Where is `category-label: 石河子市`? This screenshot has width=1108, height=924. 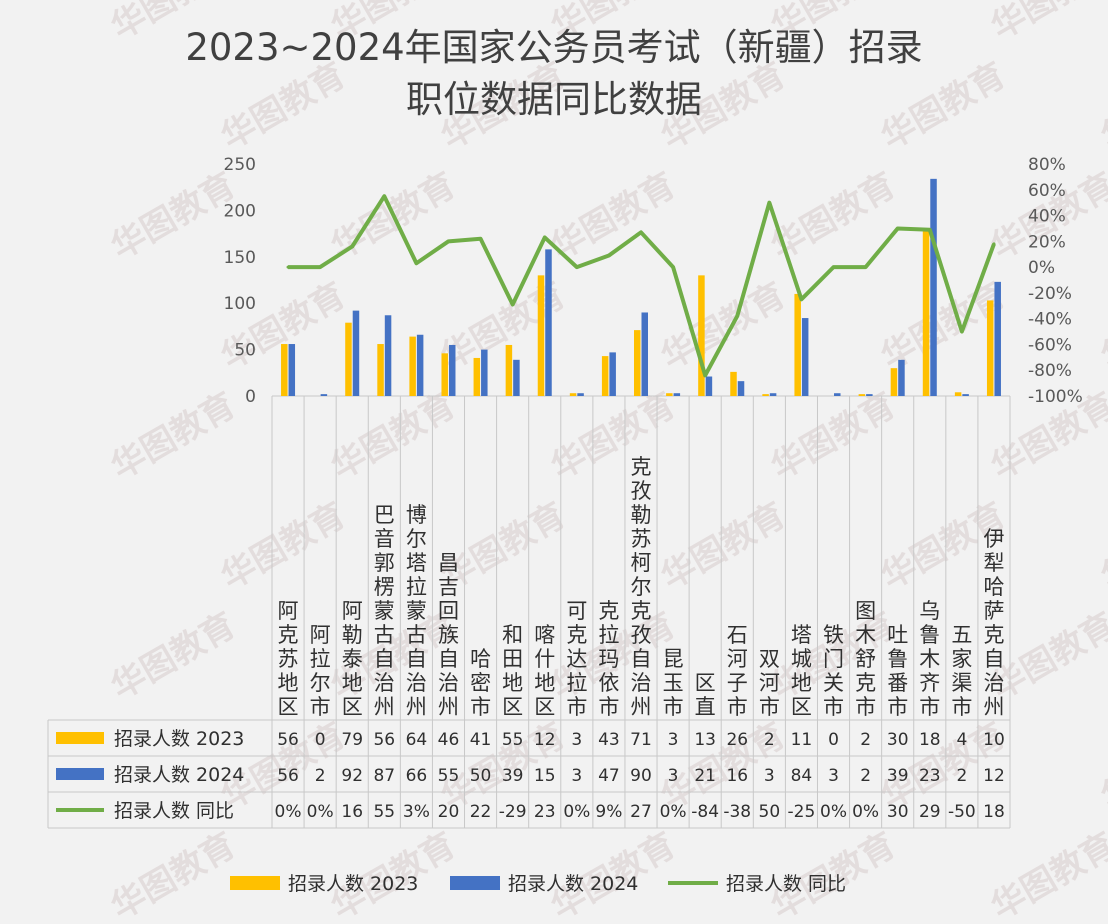
category-label: 石河子市 is located at coordinates (737, 671).